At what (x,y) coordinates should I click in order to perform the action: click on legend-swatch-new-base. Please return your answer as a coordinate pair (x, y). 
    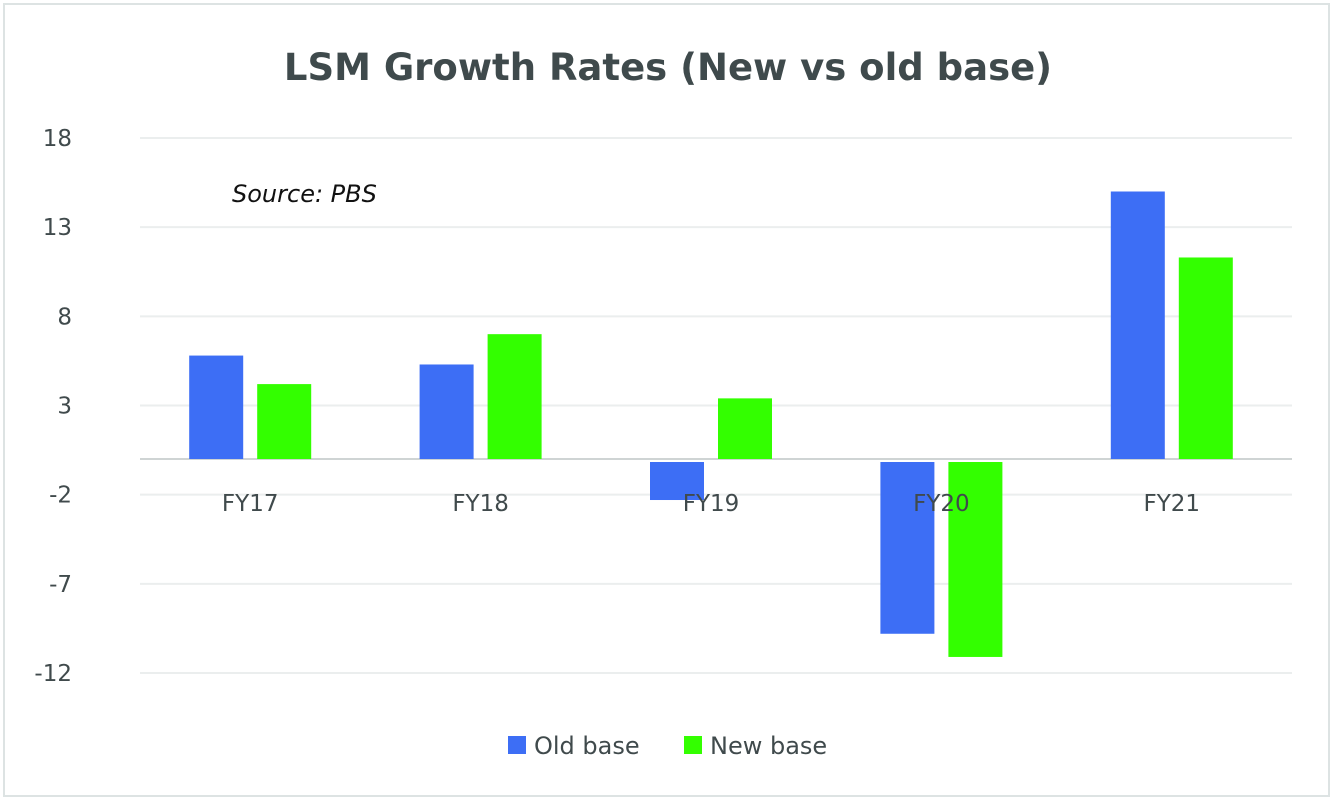
    Looking at the image, I should click on (693, 745).